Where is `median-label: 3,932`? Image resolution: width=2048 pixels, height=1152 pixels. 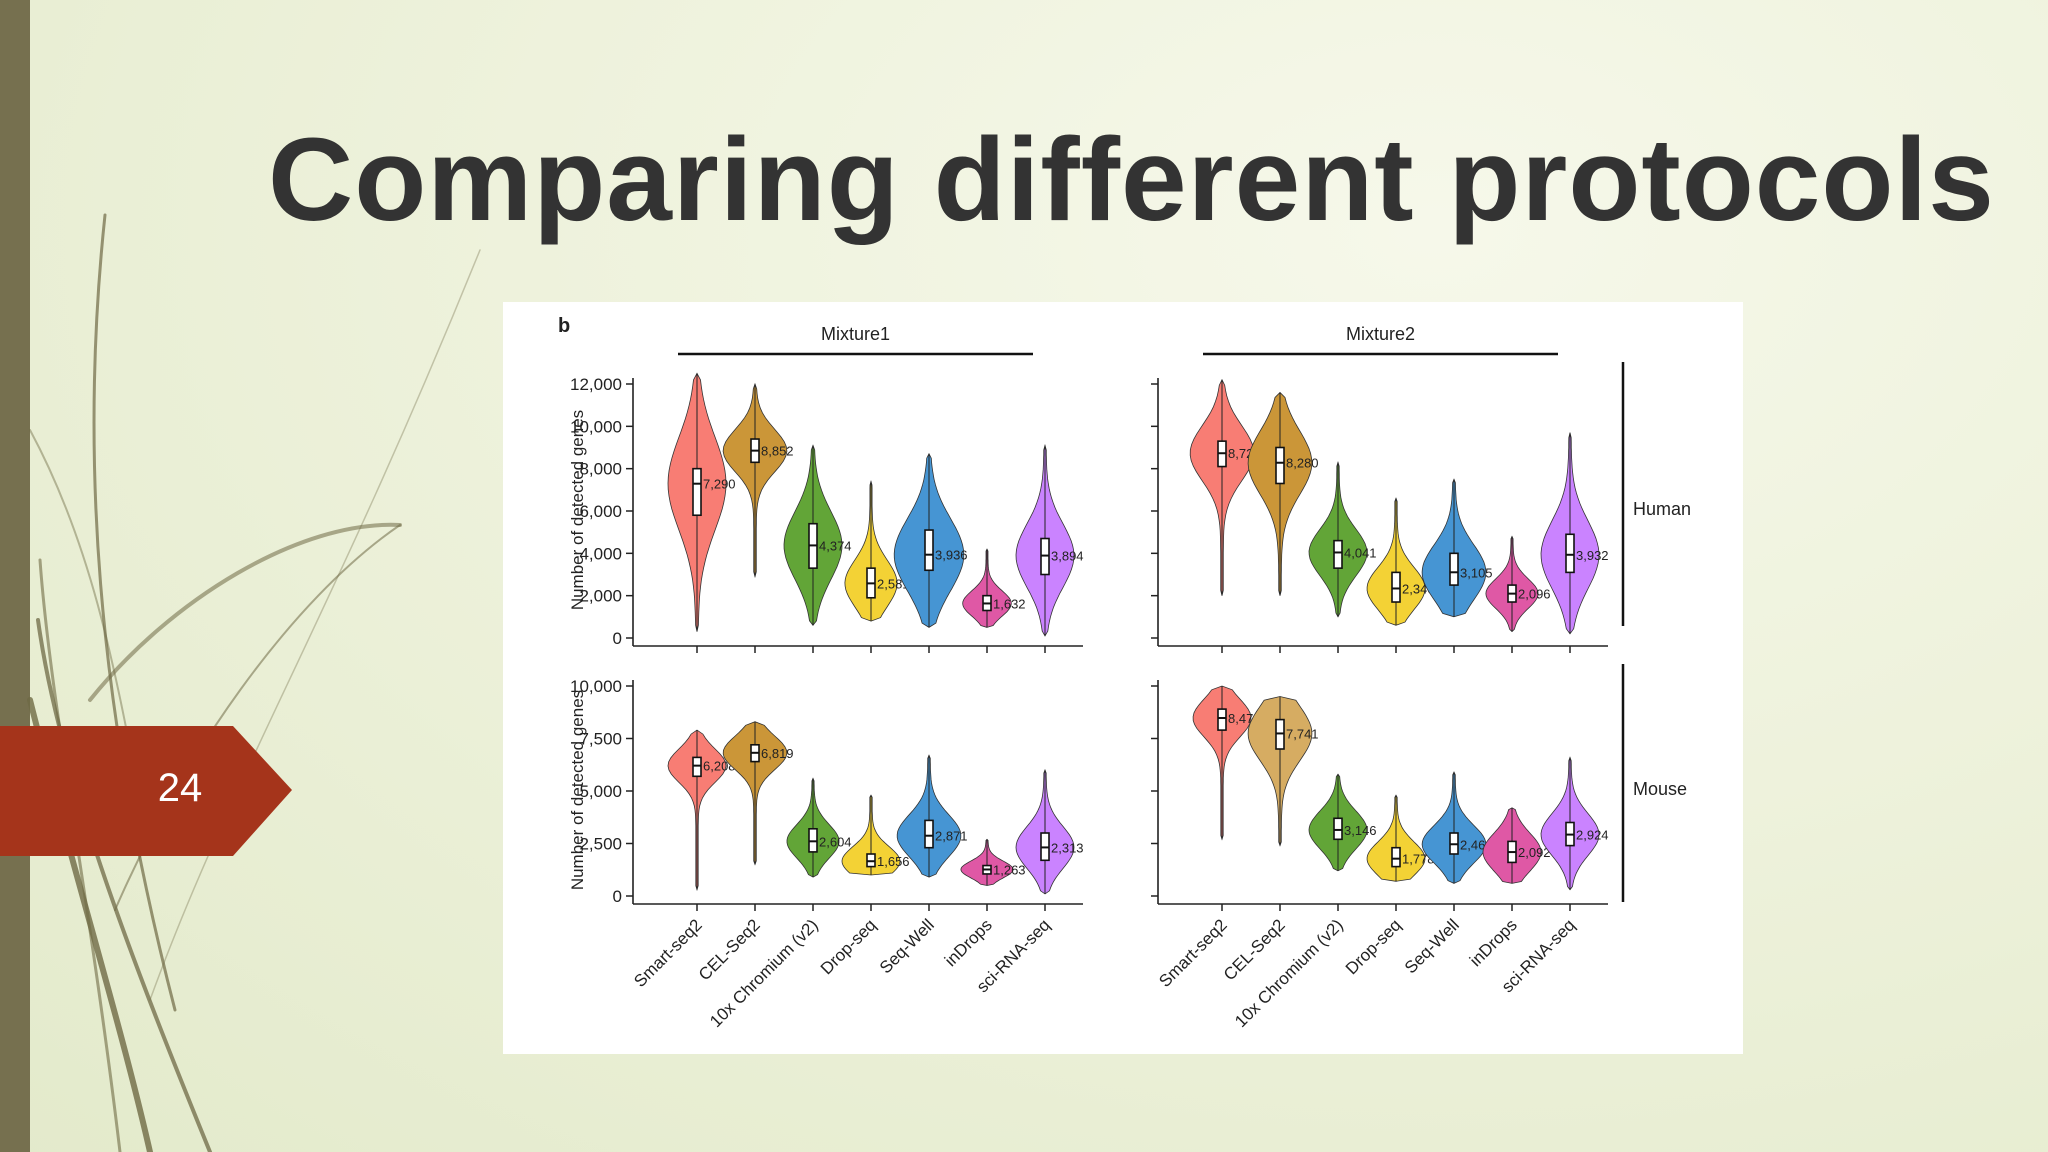
median-label: 3,932 is located at coordinates (1592, 555).